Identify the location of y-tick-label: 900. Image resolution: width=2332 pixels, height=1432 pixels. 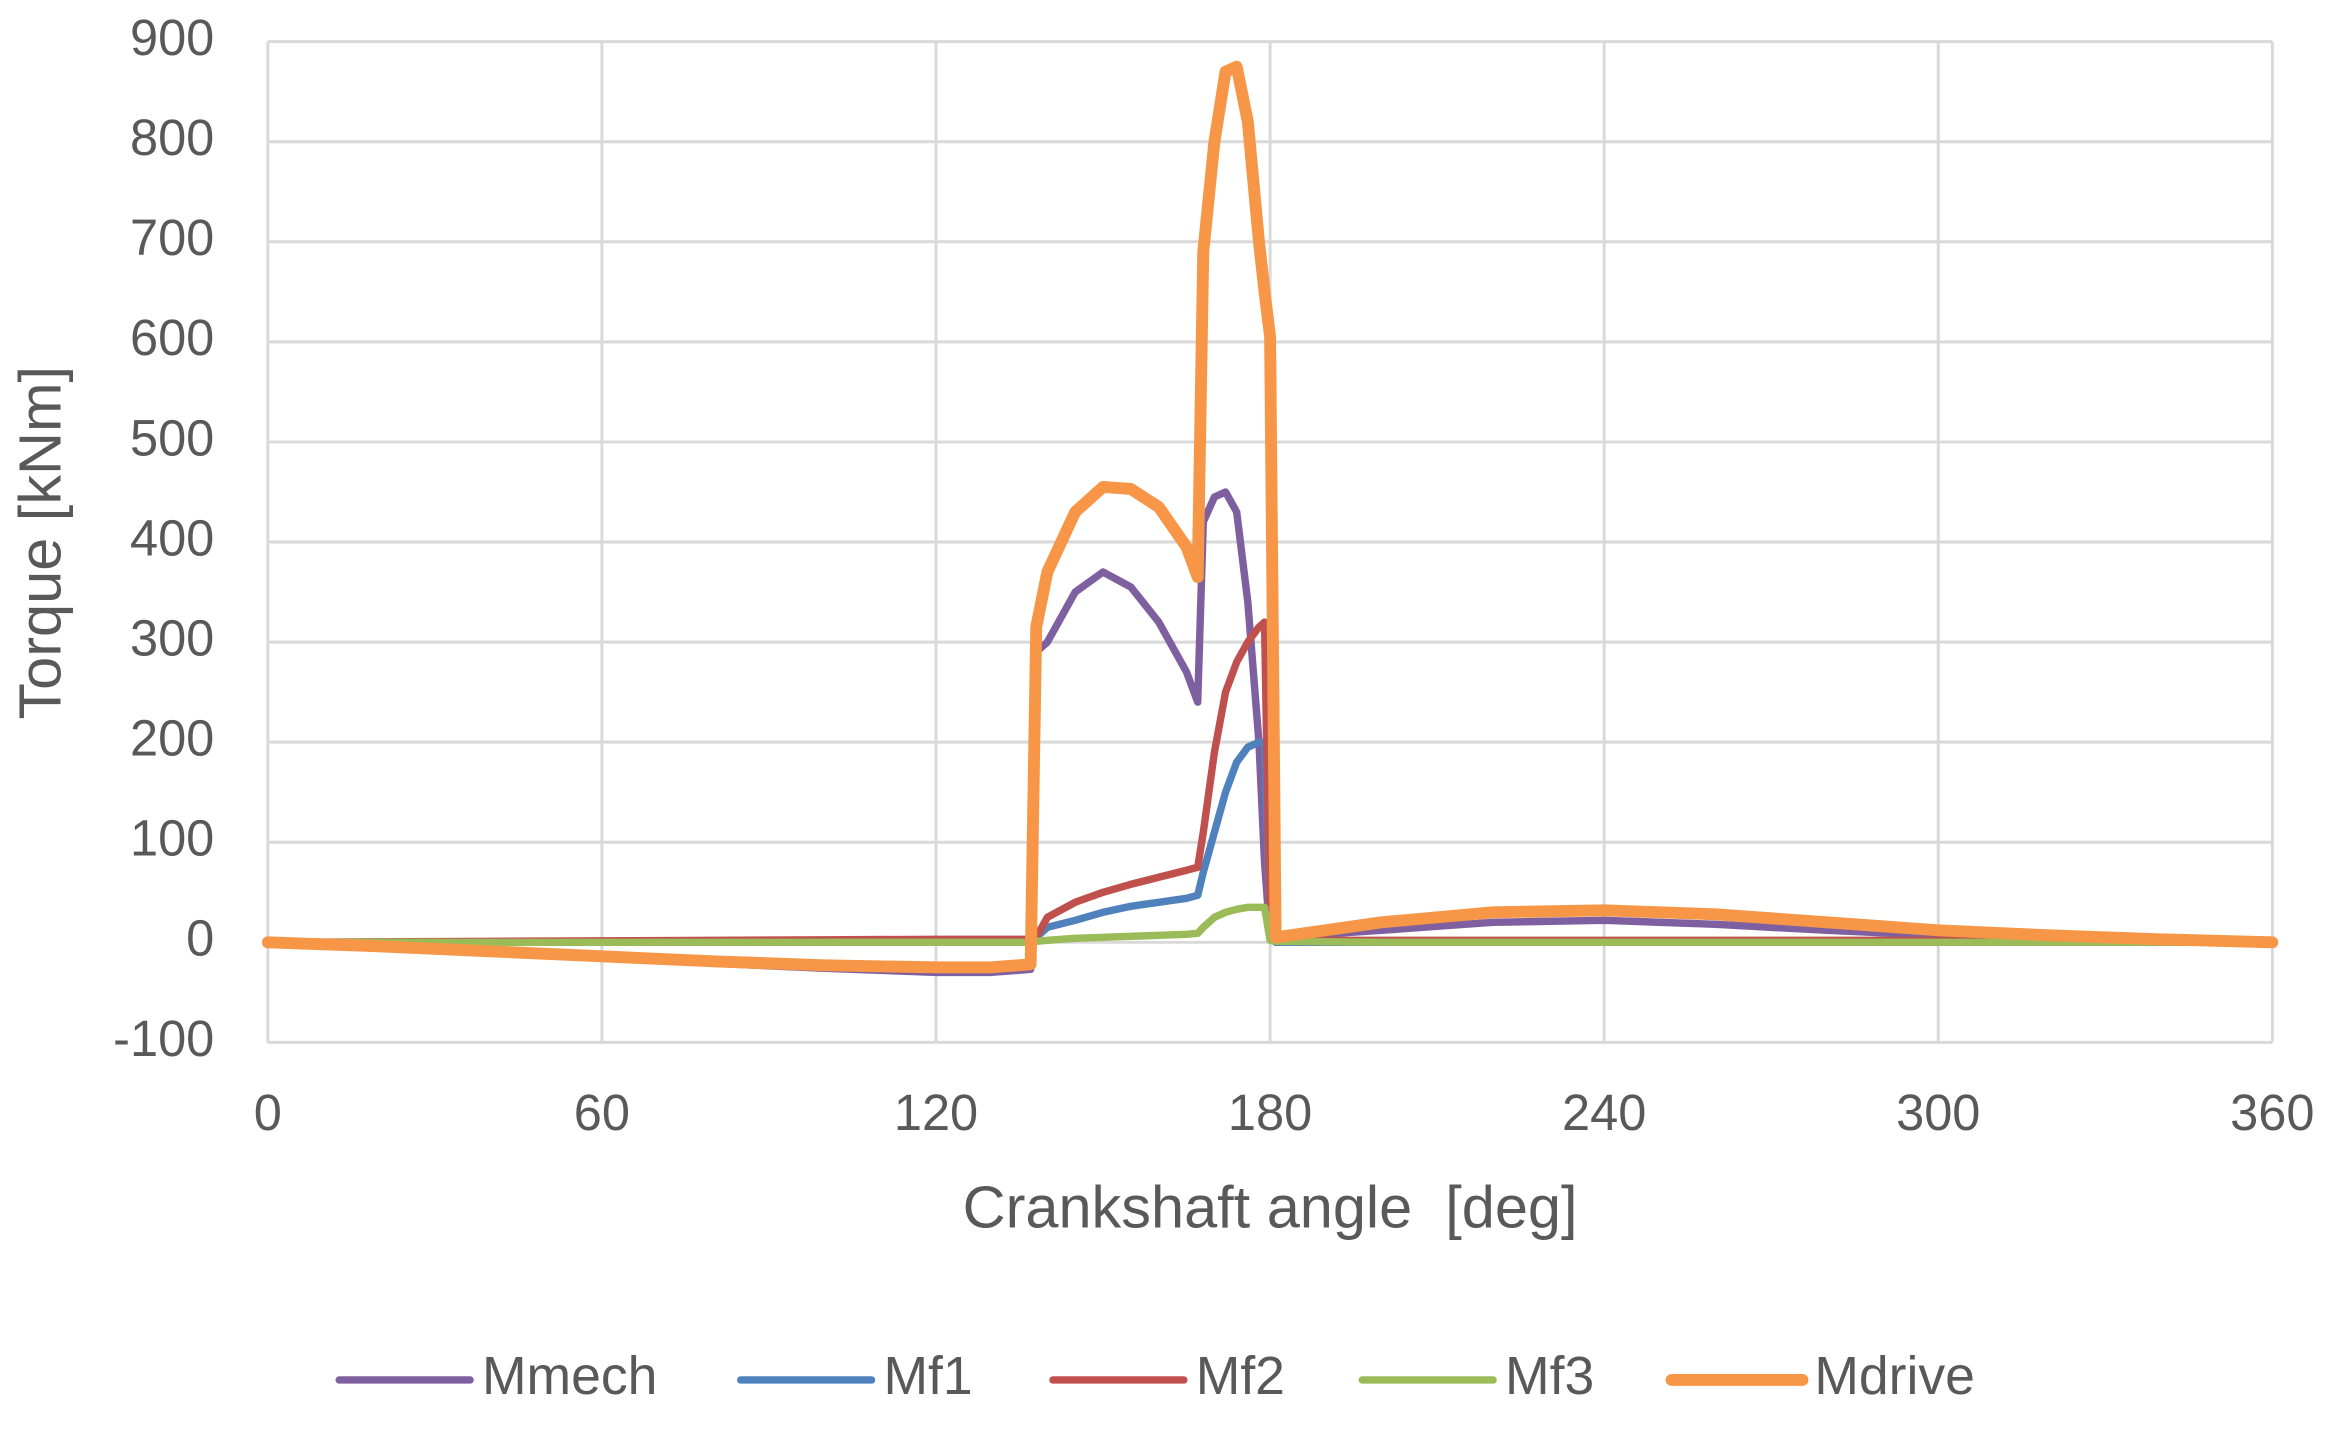
(172, 37).